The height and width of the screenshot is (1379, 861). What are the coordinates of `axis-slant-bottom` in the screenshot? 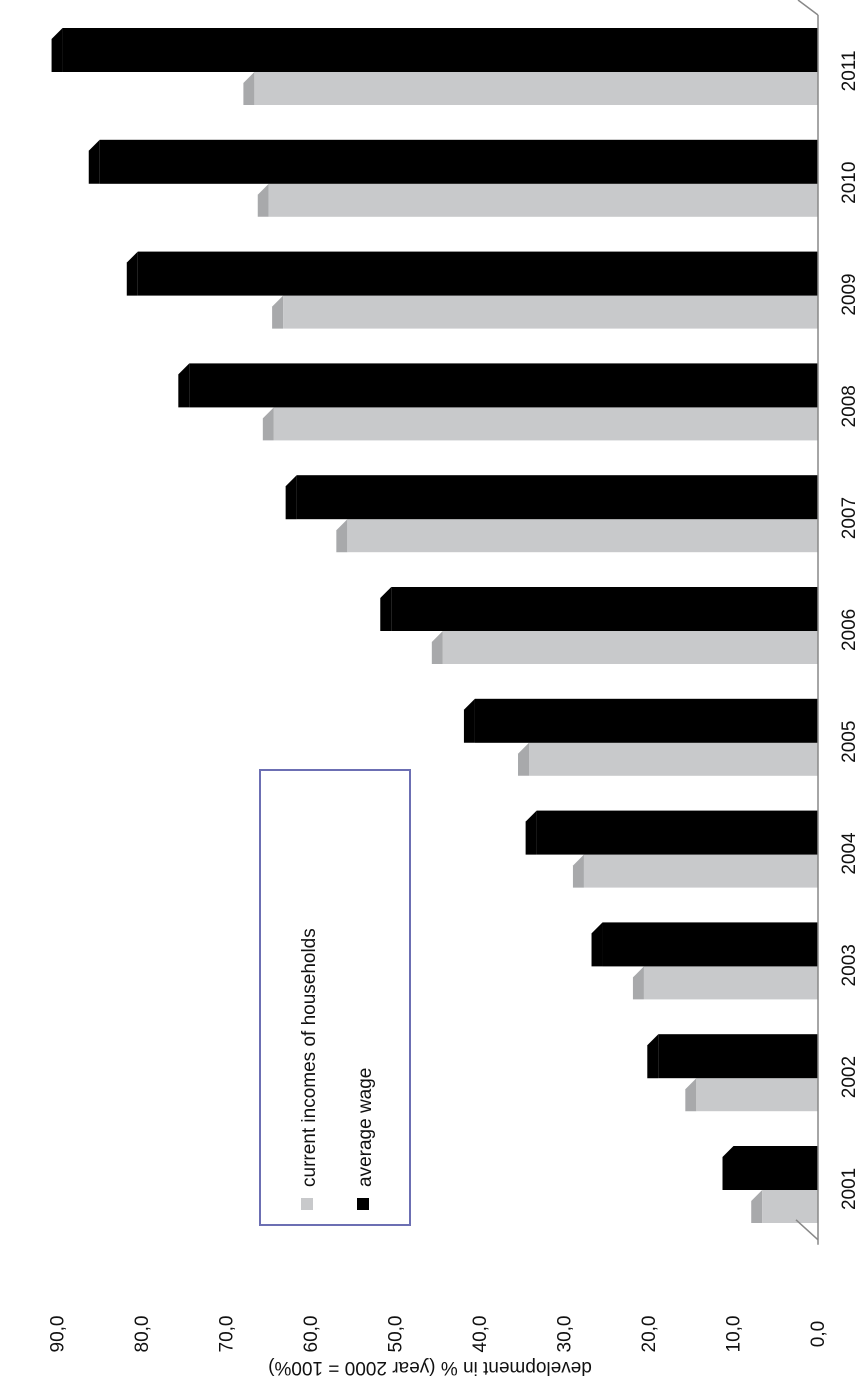 It's located at (807, 1230).